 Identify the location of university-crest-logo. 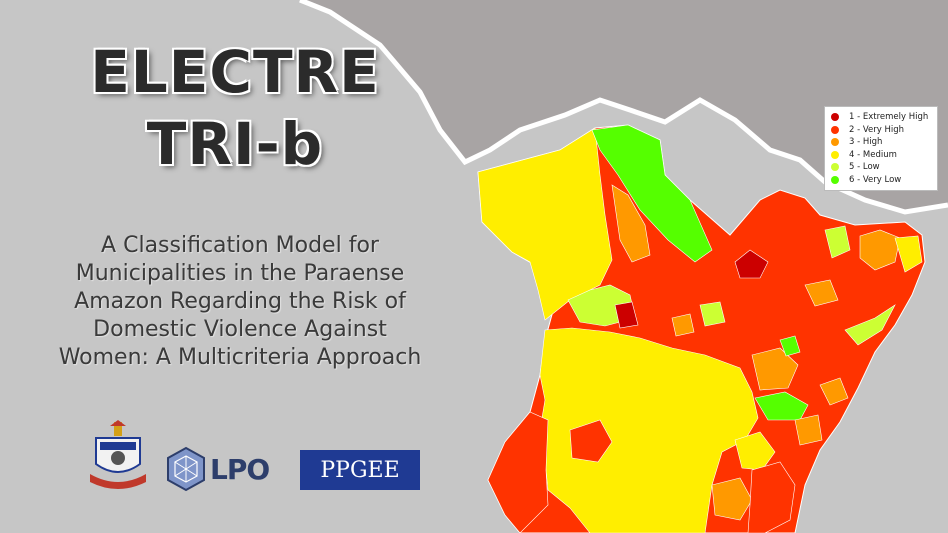
(118, 458).